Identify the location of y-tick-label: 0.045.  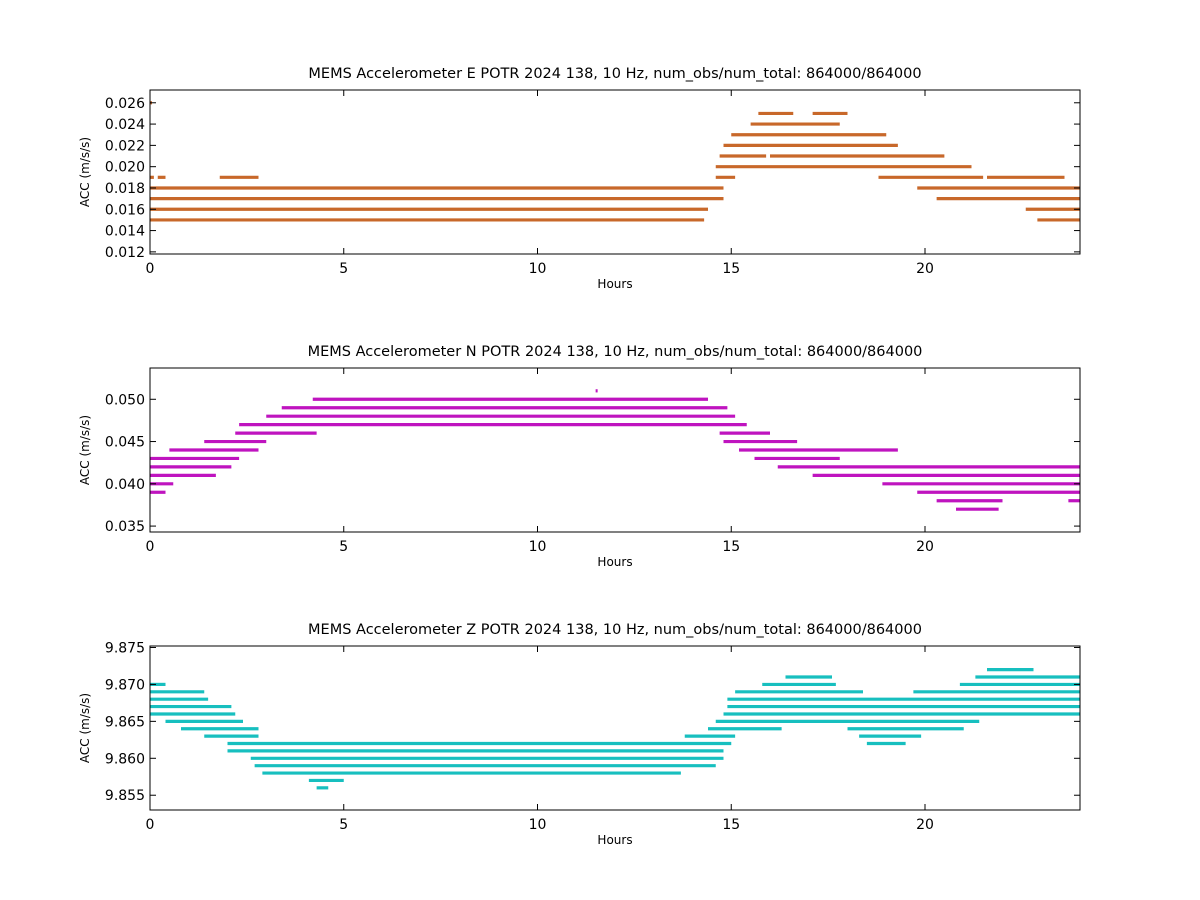
(125, 443).